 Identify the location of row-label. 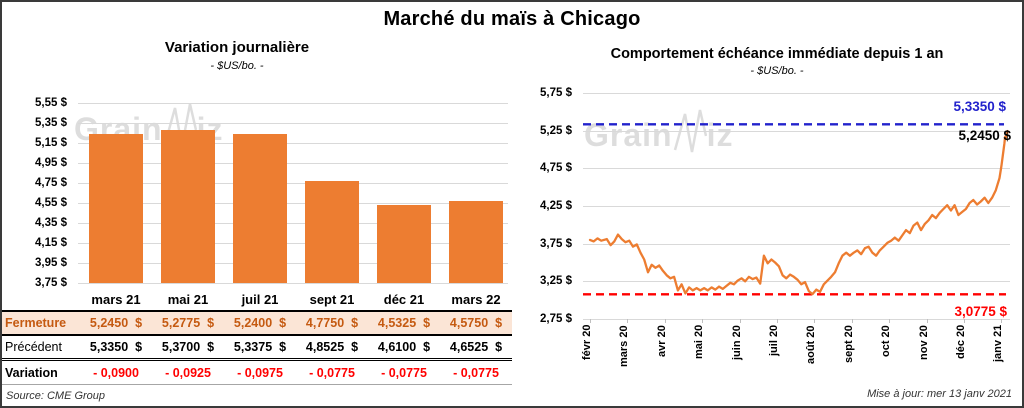
(41, 299).